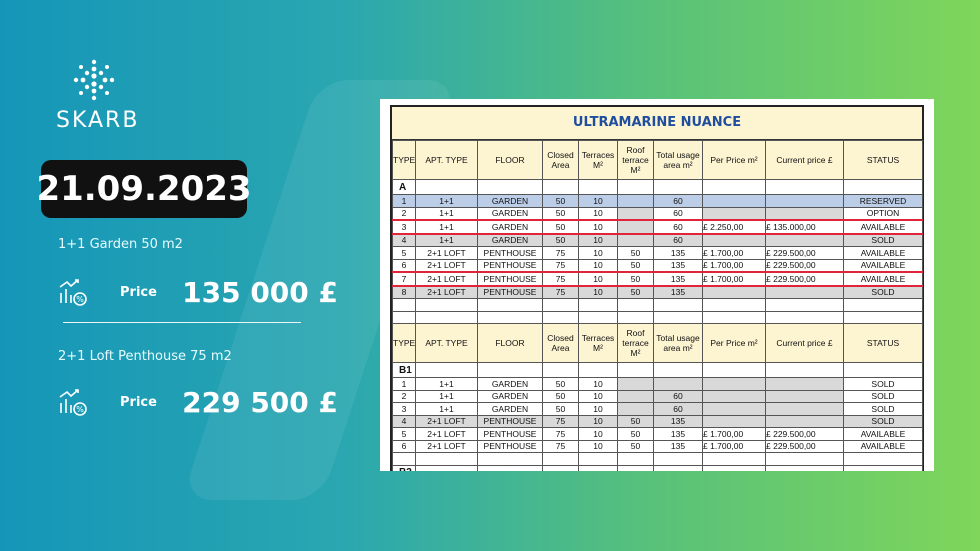 This screenshot has height=551, width=980. I want to click on table-cell: £ 2.250,00, so click(734, 227).